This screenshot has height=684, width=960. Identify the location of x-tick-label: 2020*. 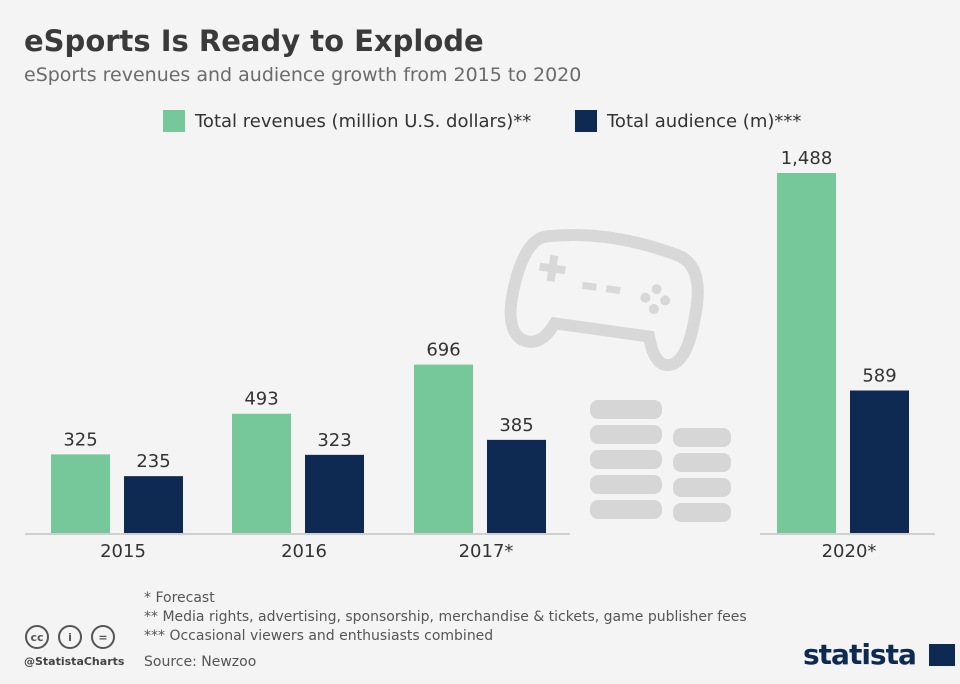
(849, 551).